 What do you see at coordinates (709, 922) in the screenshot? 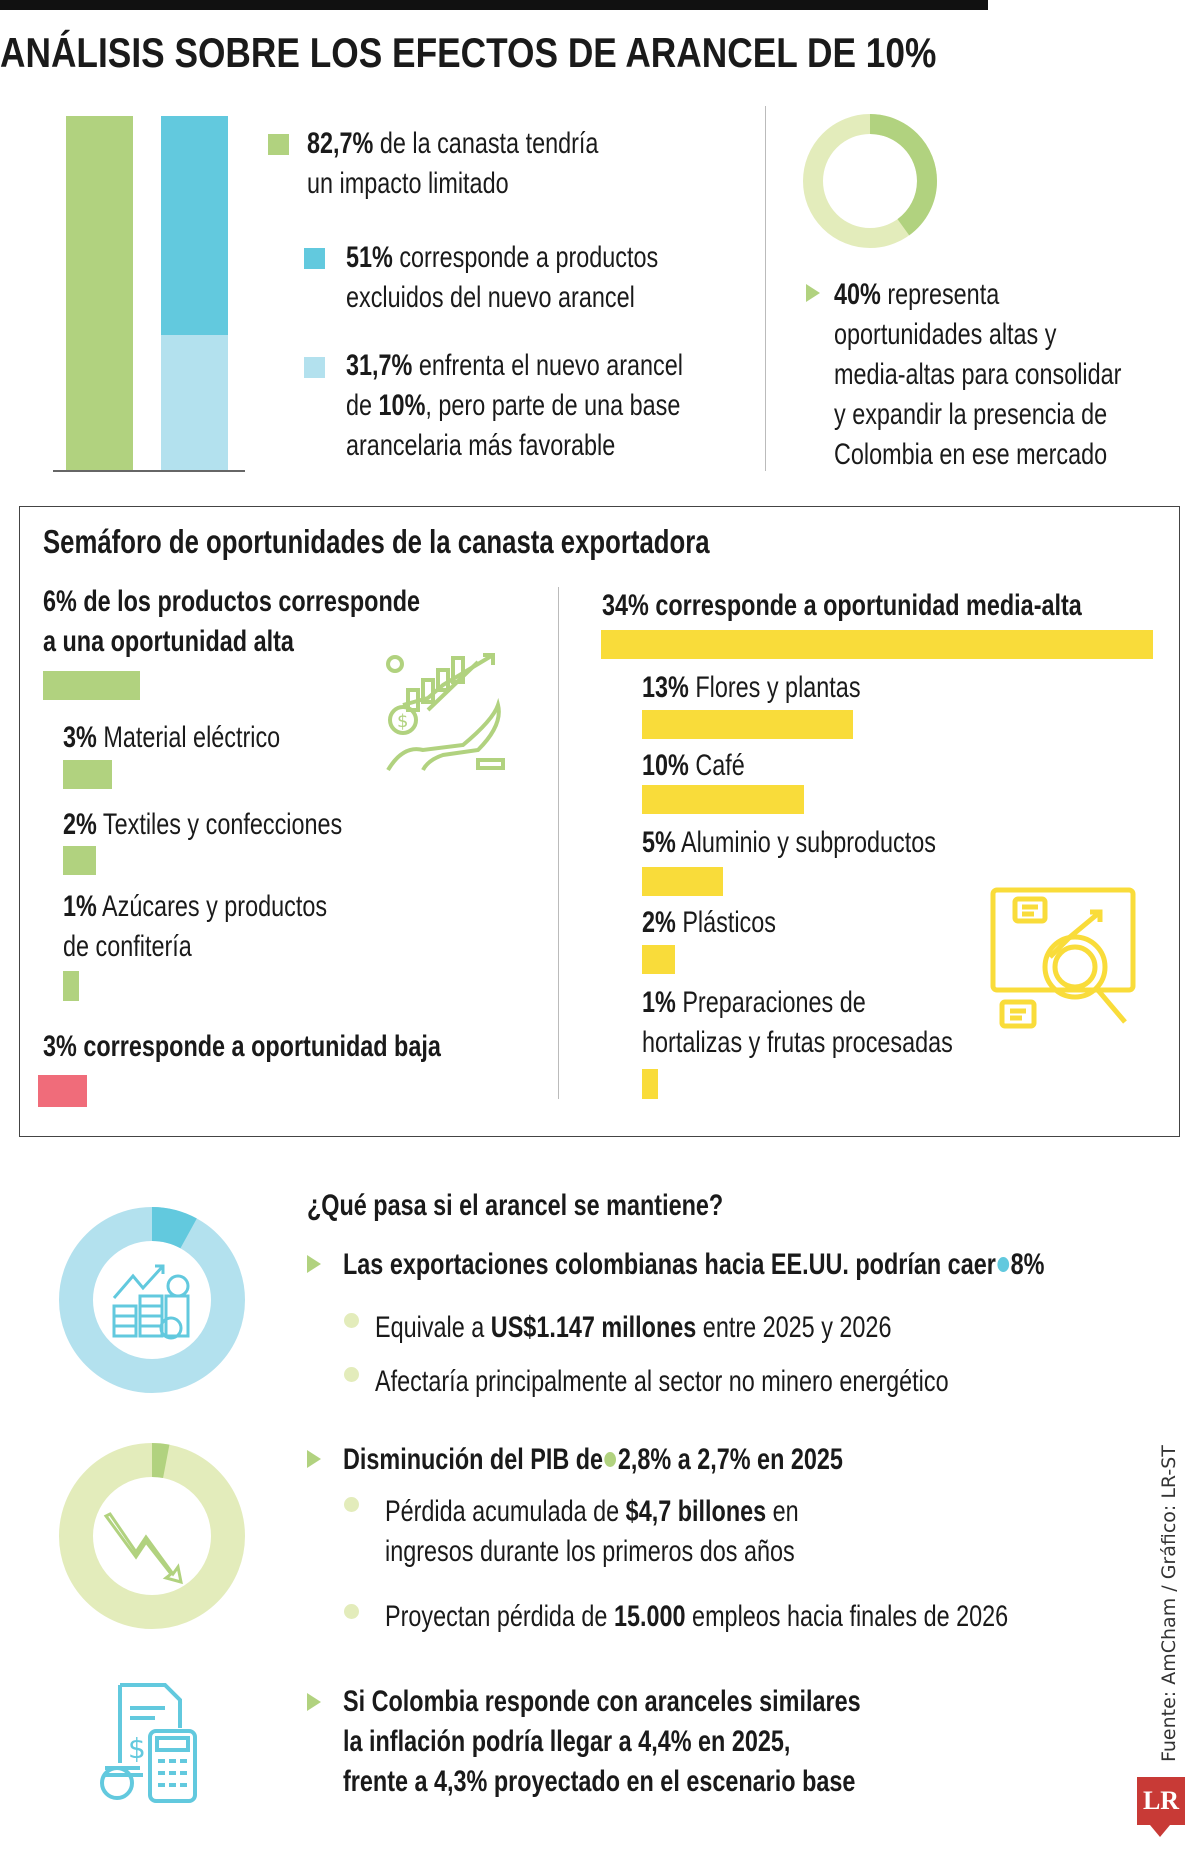
I see `item-plasticos: 2% Plásticos` at bounding box center [709, 922].